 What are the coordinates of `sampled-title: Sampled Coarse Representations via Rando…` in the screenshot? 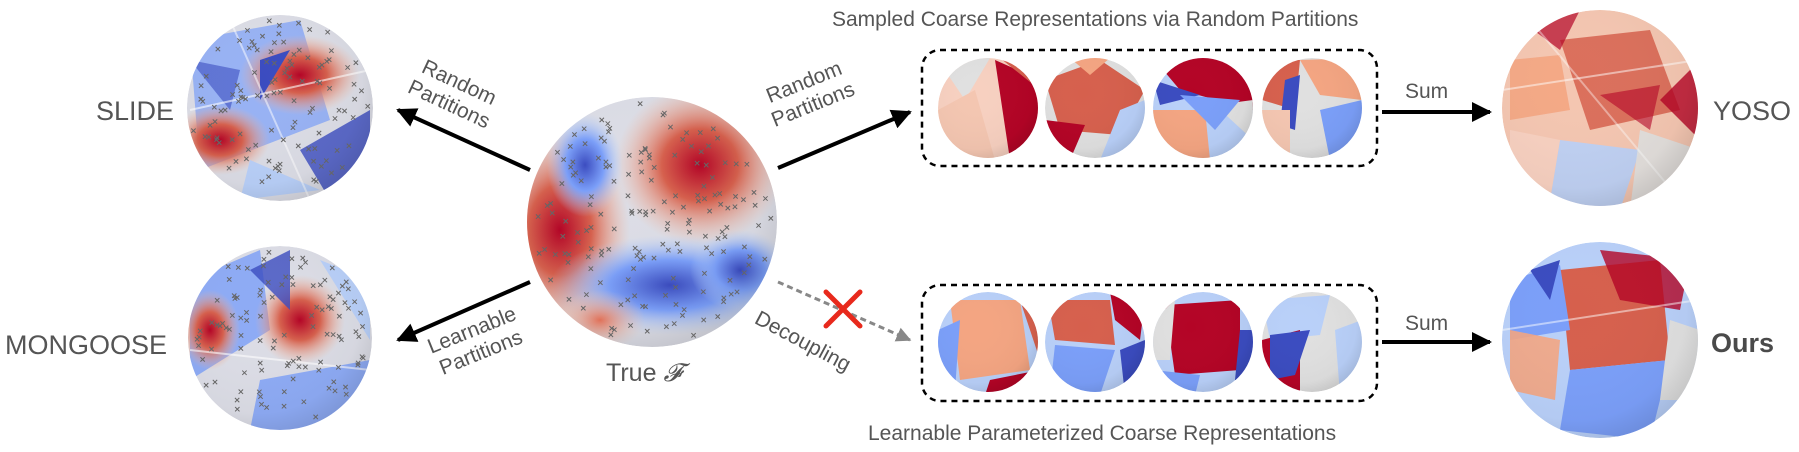 It's located at (1095, 19).